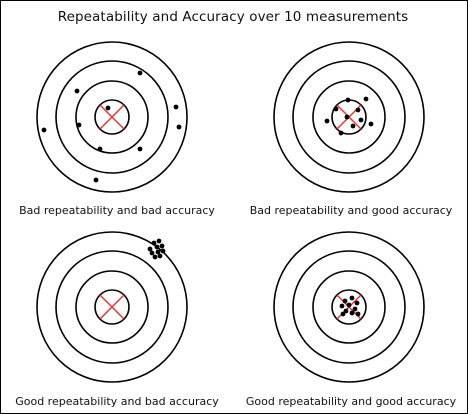 The width and height of the screenshot is (468, 414). Describe the element at coordinates (117, 401) in the screenshot. I see `caption-good-repeatability-bad-accuracy: Good repeatability and bad accuracy` at that location.